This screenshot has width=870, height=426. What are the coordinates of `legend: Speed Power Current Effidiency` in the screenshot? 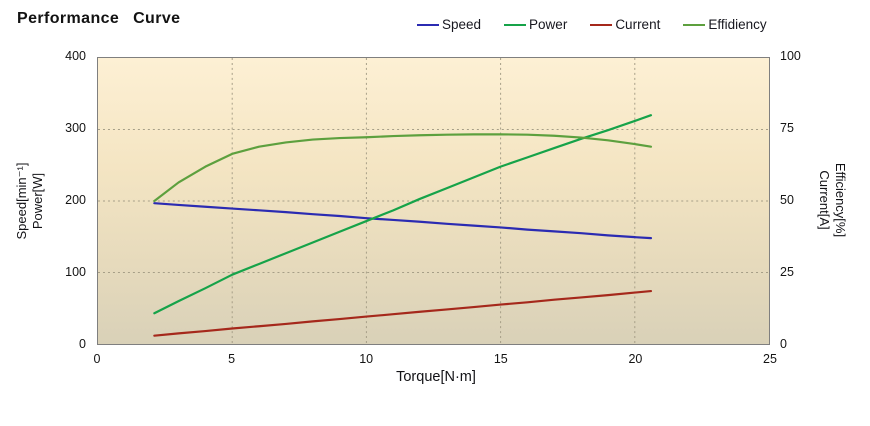 It's located at (592, 25).